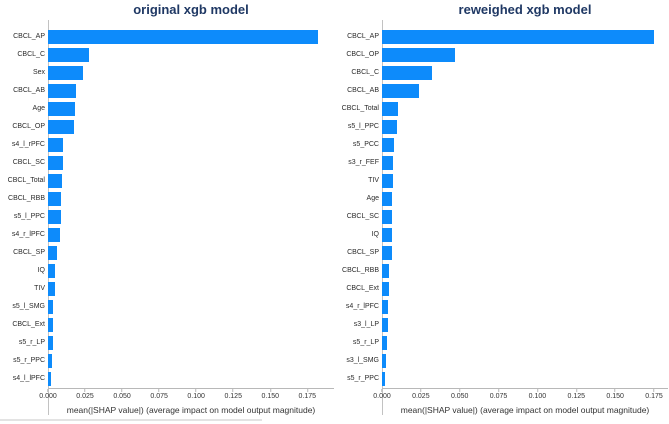  Describe the element at coordinates (501, 109) in the screenshot. I see `bar-row: CBCL_Total` at that location.